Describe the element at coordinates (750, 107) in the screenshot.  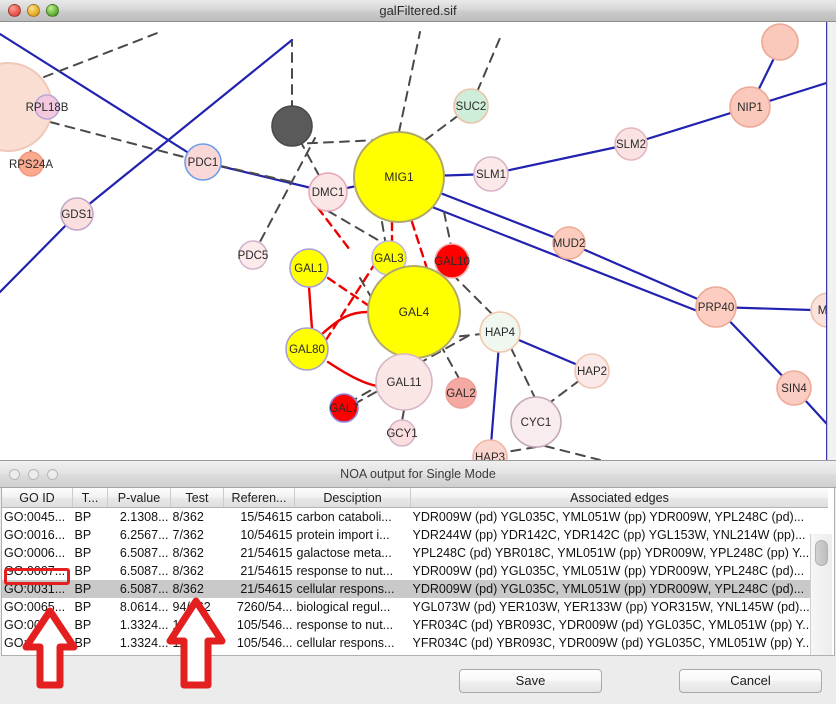
I see `graph-node-nip1: NIP1` at that location.